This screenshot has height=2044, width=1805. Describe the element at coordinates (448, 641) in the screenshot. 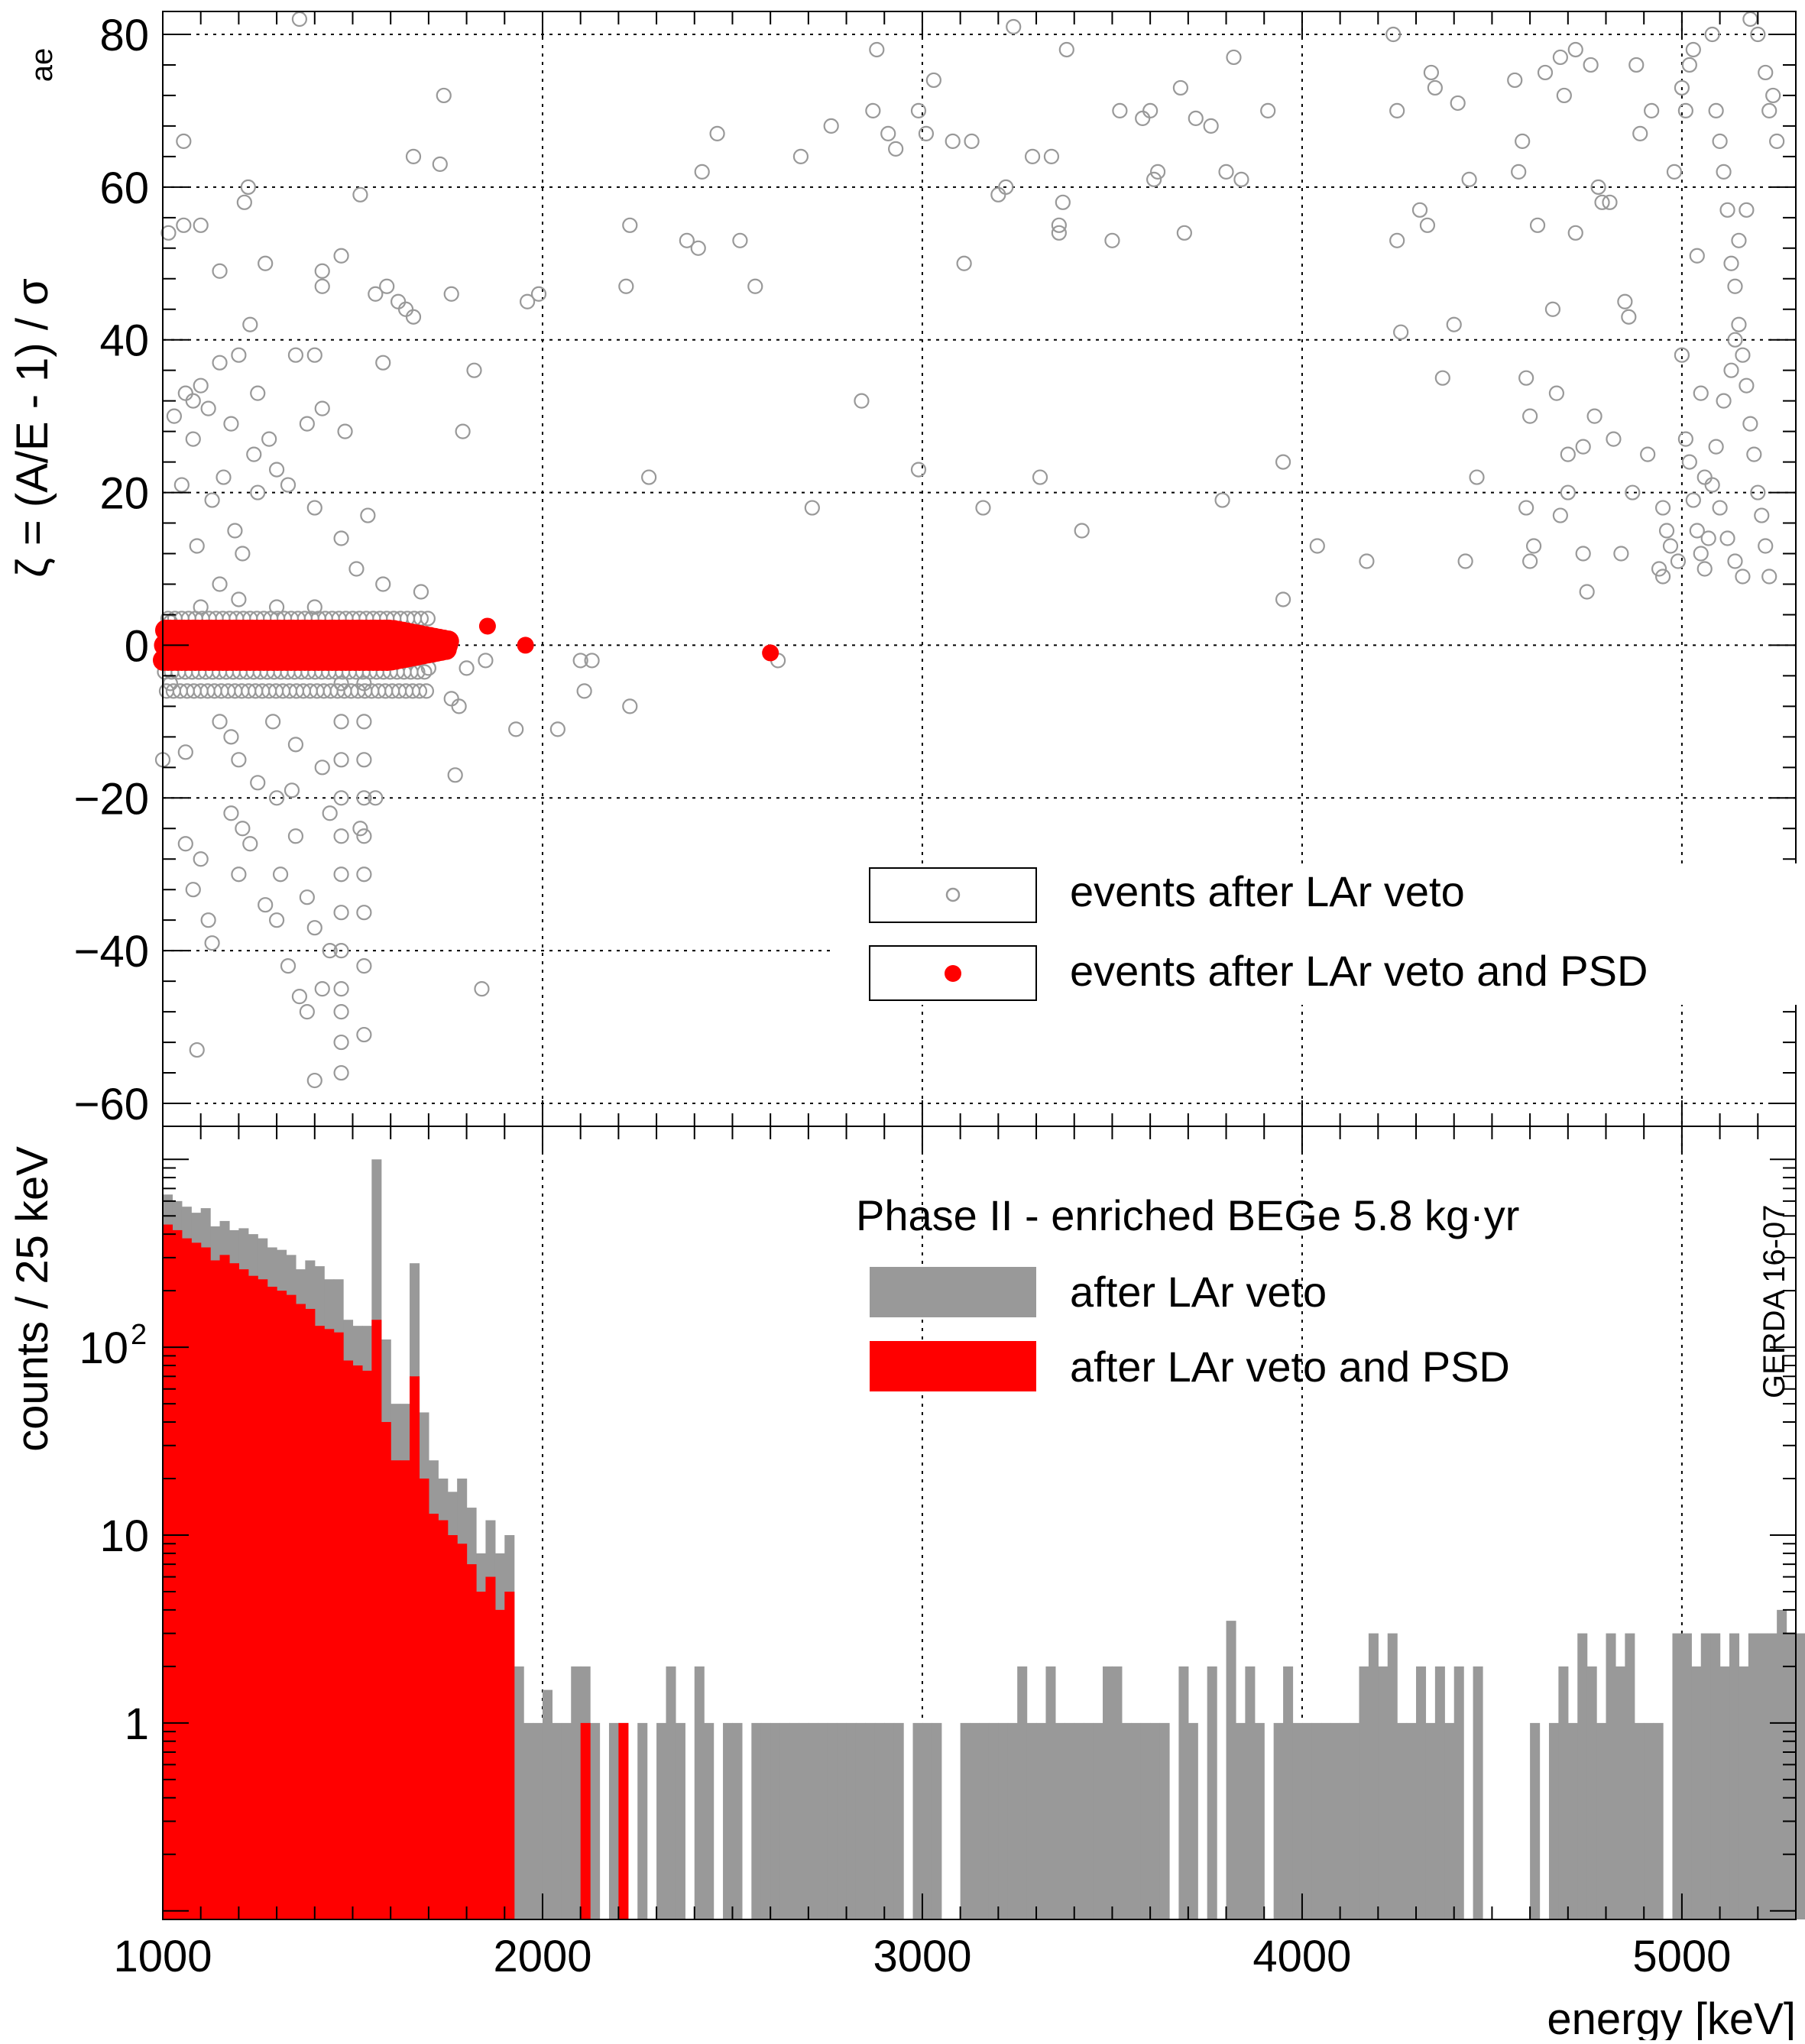

I see `psd-band-point` at that location.